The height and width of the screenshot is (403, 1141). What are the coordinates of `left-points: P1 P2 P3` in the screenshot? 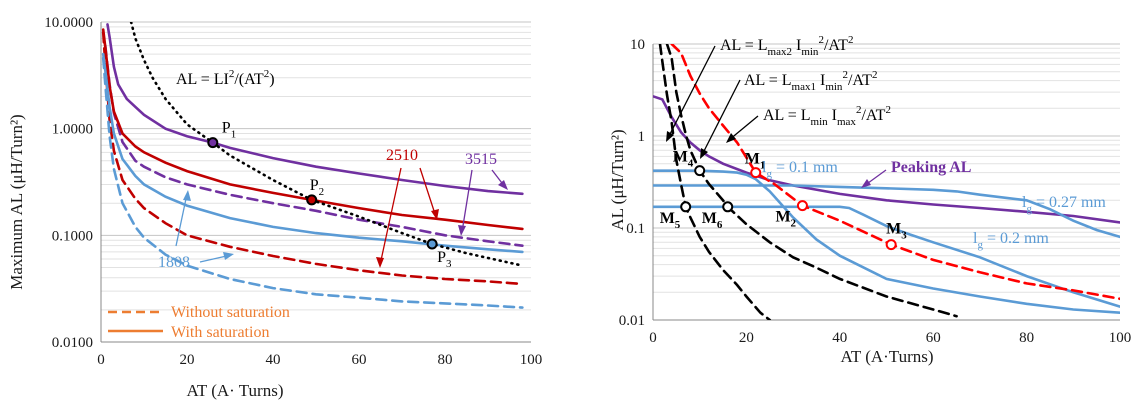 It's located at (329, 195).